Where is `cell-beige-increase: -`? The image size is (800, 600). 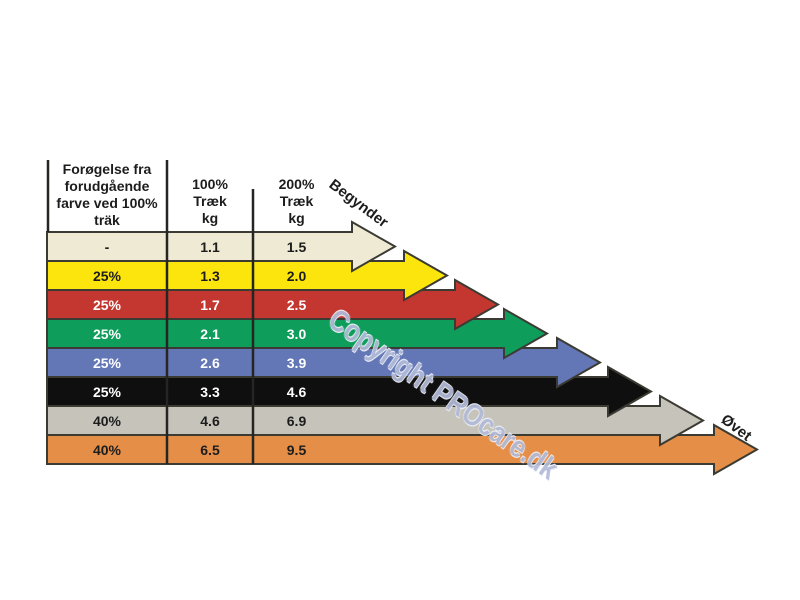 cell-beige-increase: - is located at coordinates (107, 246).